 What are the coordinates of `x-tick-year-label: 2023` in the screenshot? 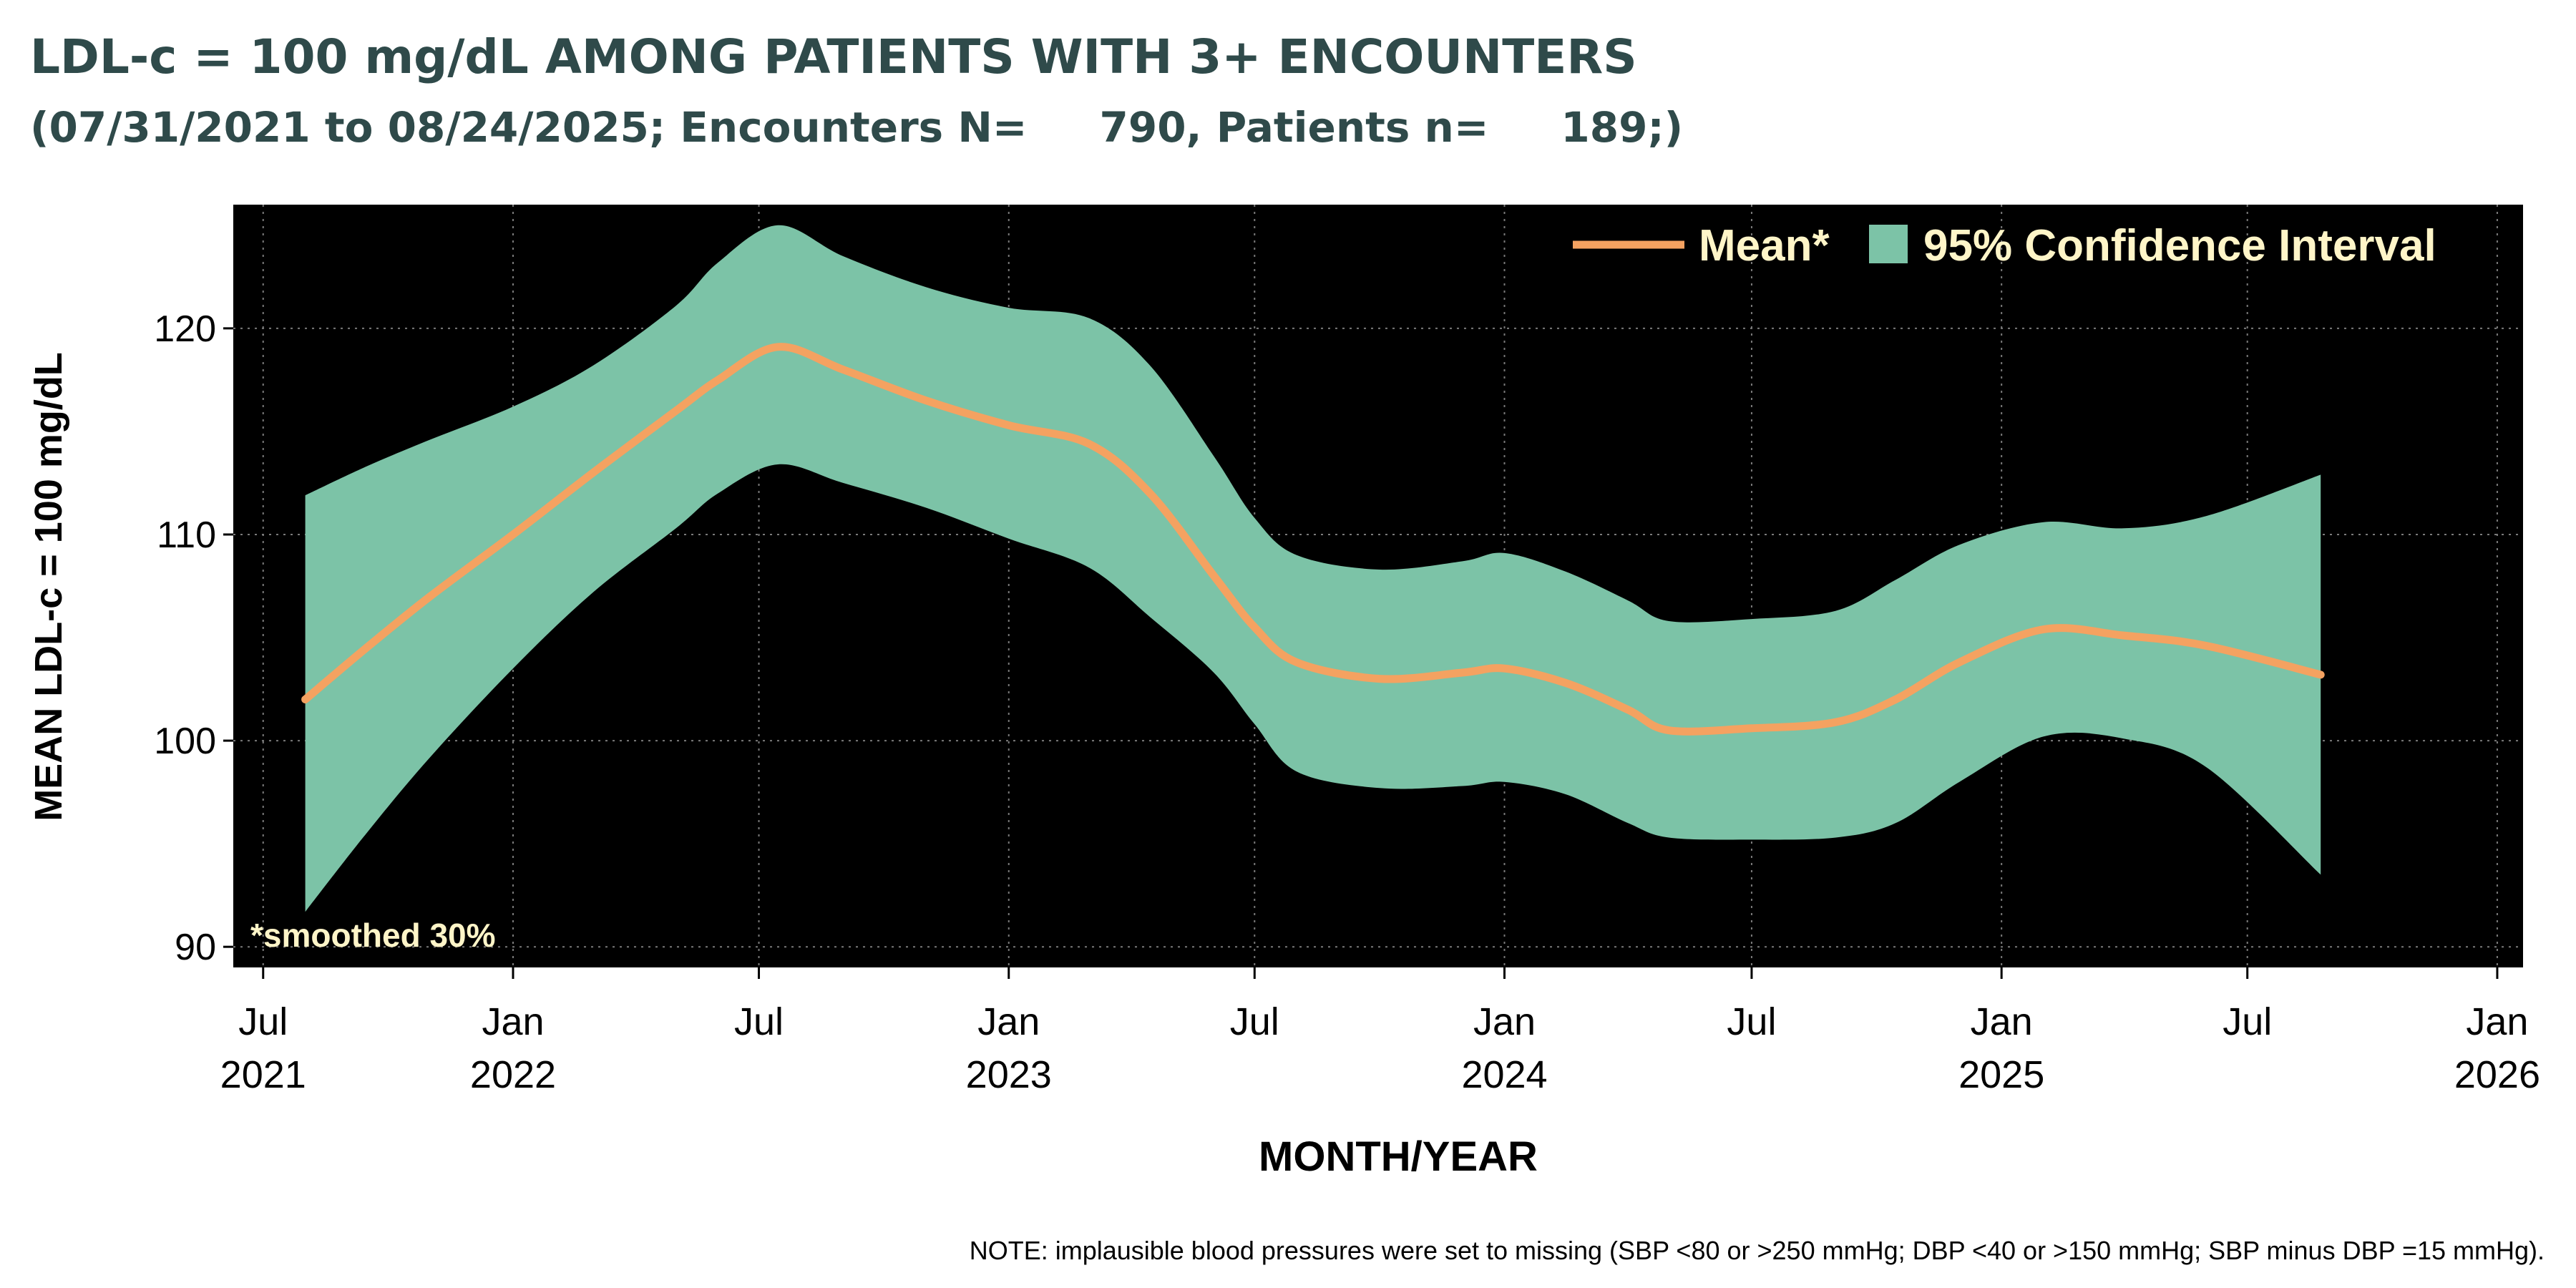 It's located at (1009, 1074).